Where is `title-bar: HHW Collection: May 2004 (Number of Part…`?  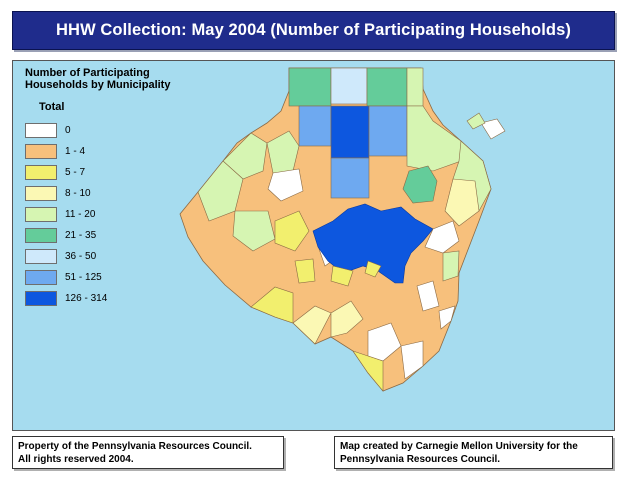 title-bar: HHW Collection: May 2004 (Number of Part… is located at coordinates (313, 30).